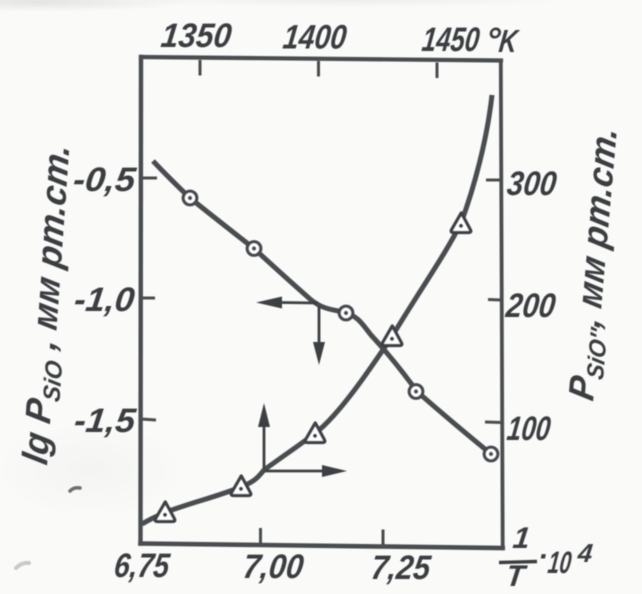 The image size is (642, 594). Describe the element at coordinates (516, 576) in the screenshot. I see `svg-text: T` at that location.